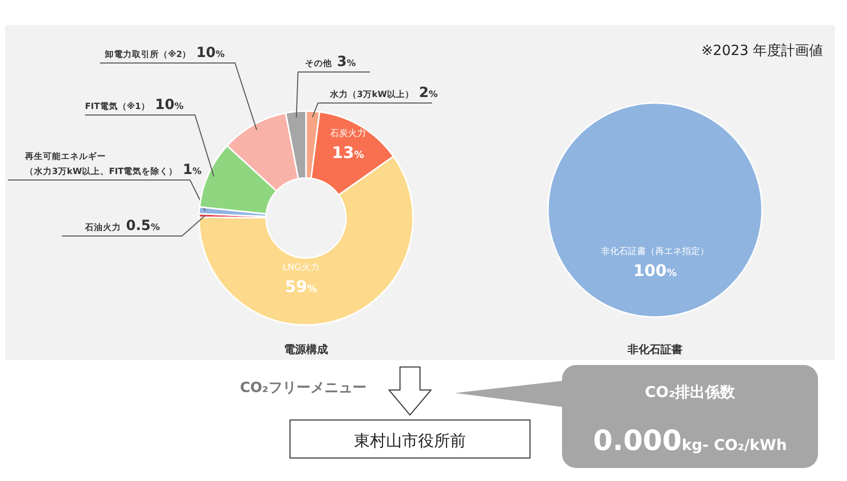  What do you see at coordinates (303, 388) in the screenshot?
I see `text: CO₂フリーメニュー` at bounding box center [303, 388].